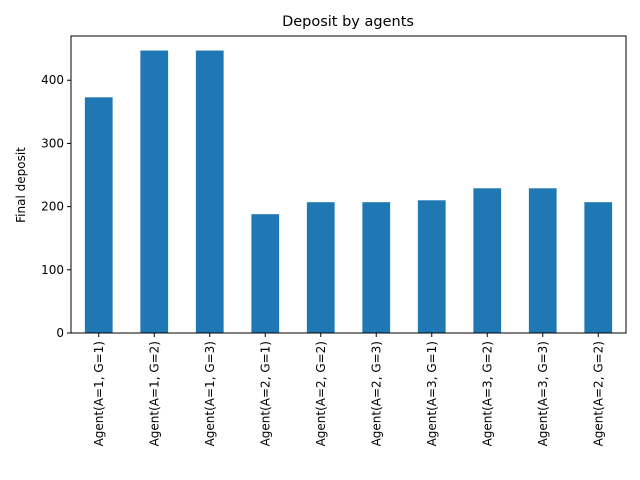  I want to click on x-tick-label: Agent(A=1, G=3), so click(210, 393).